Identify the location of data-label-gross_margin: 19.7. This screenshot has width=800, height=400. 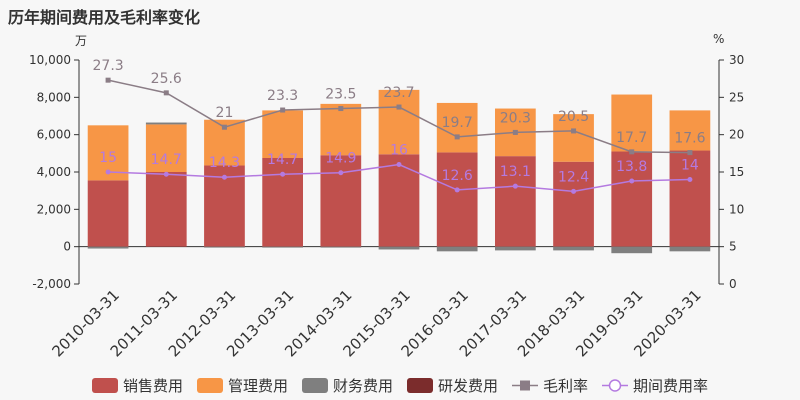
(457, 123).